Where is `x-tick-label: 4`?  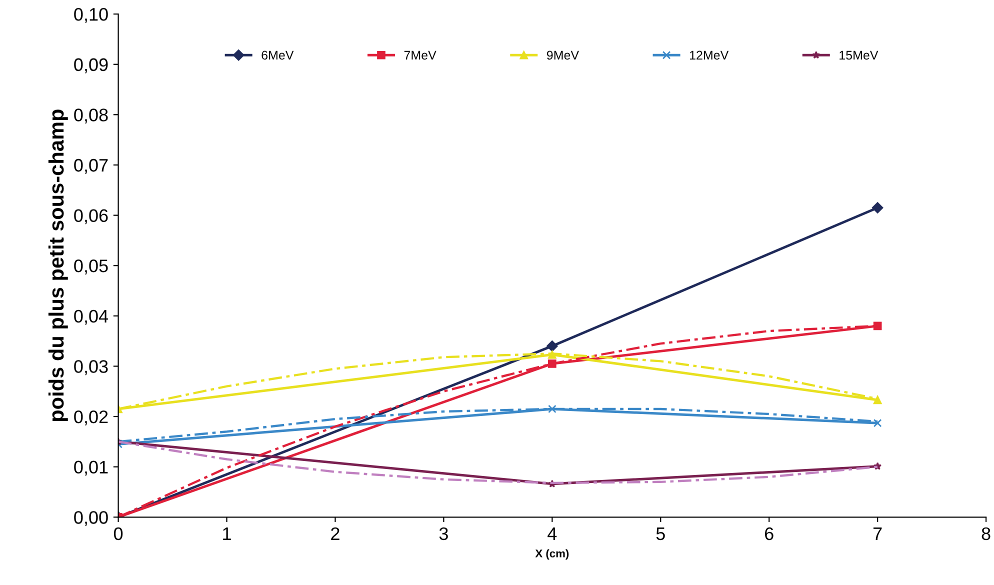 x-tick-label: 4 is located at coordinates (552, 534).